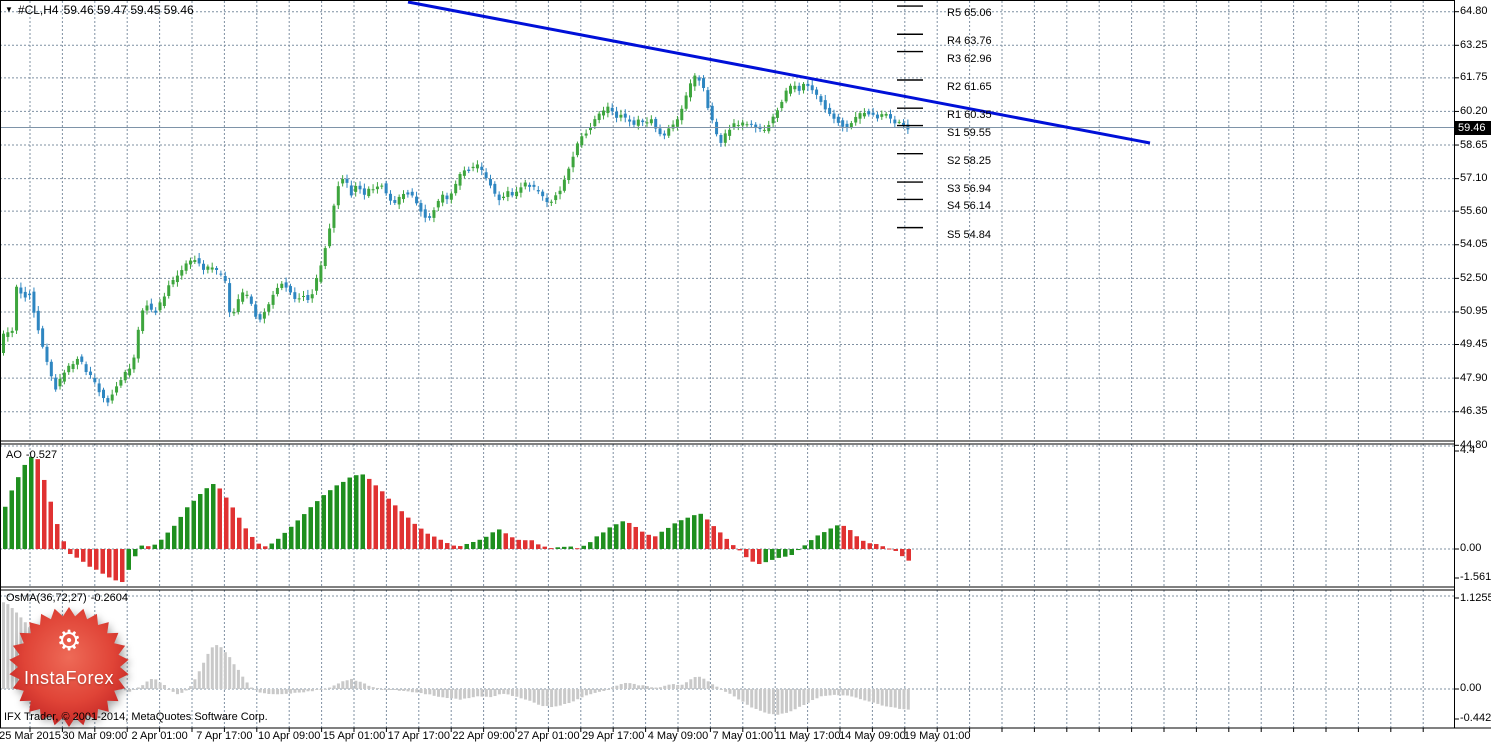  Describe the element at coordinates (128, 10) in the screenshot. I see `ohlc-values: 59.46 59.47 59.45 59.46` at that location.